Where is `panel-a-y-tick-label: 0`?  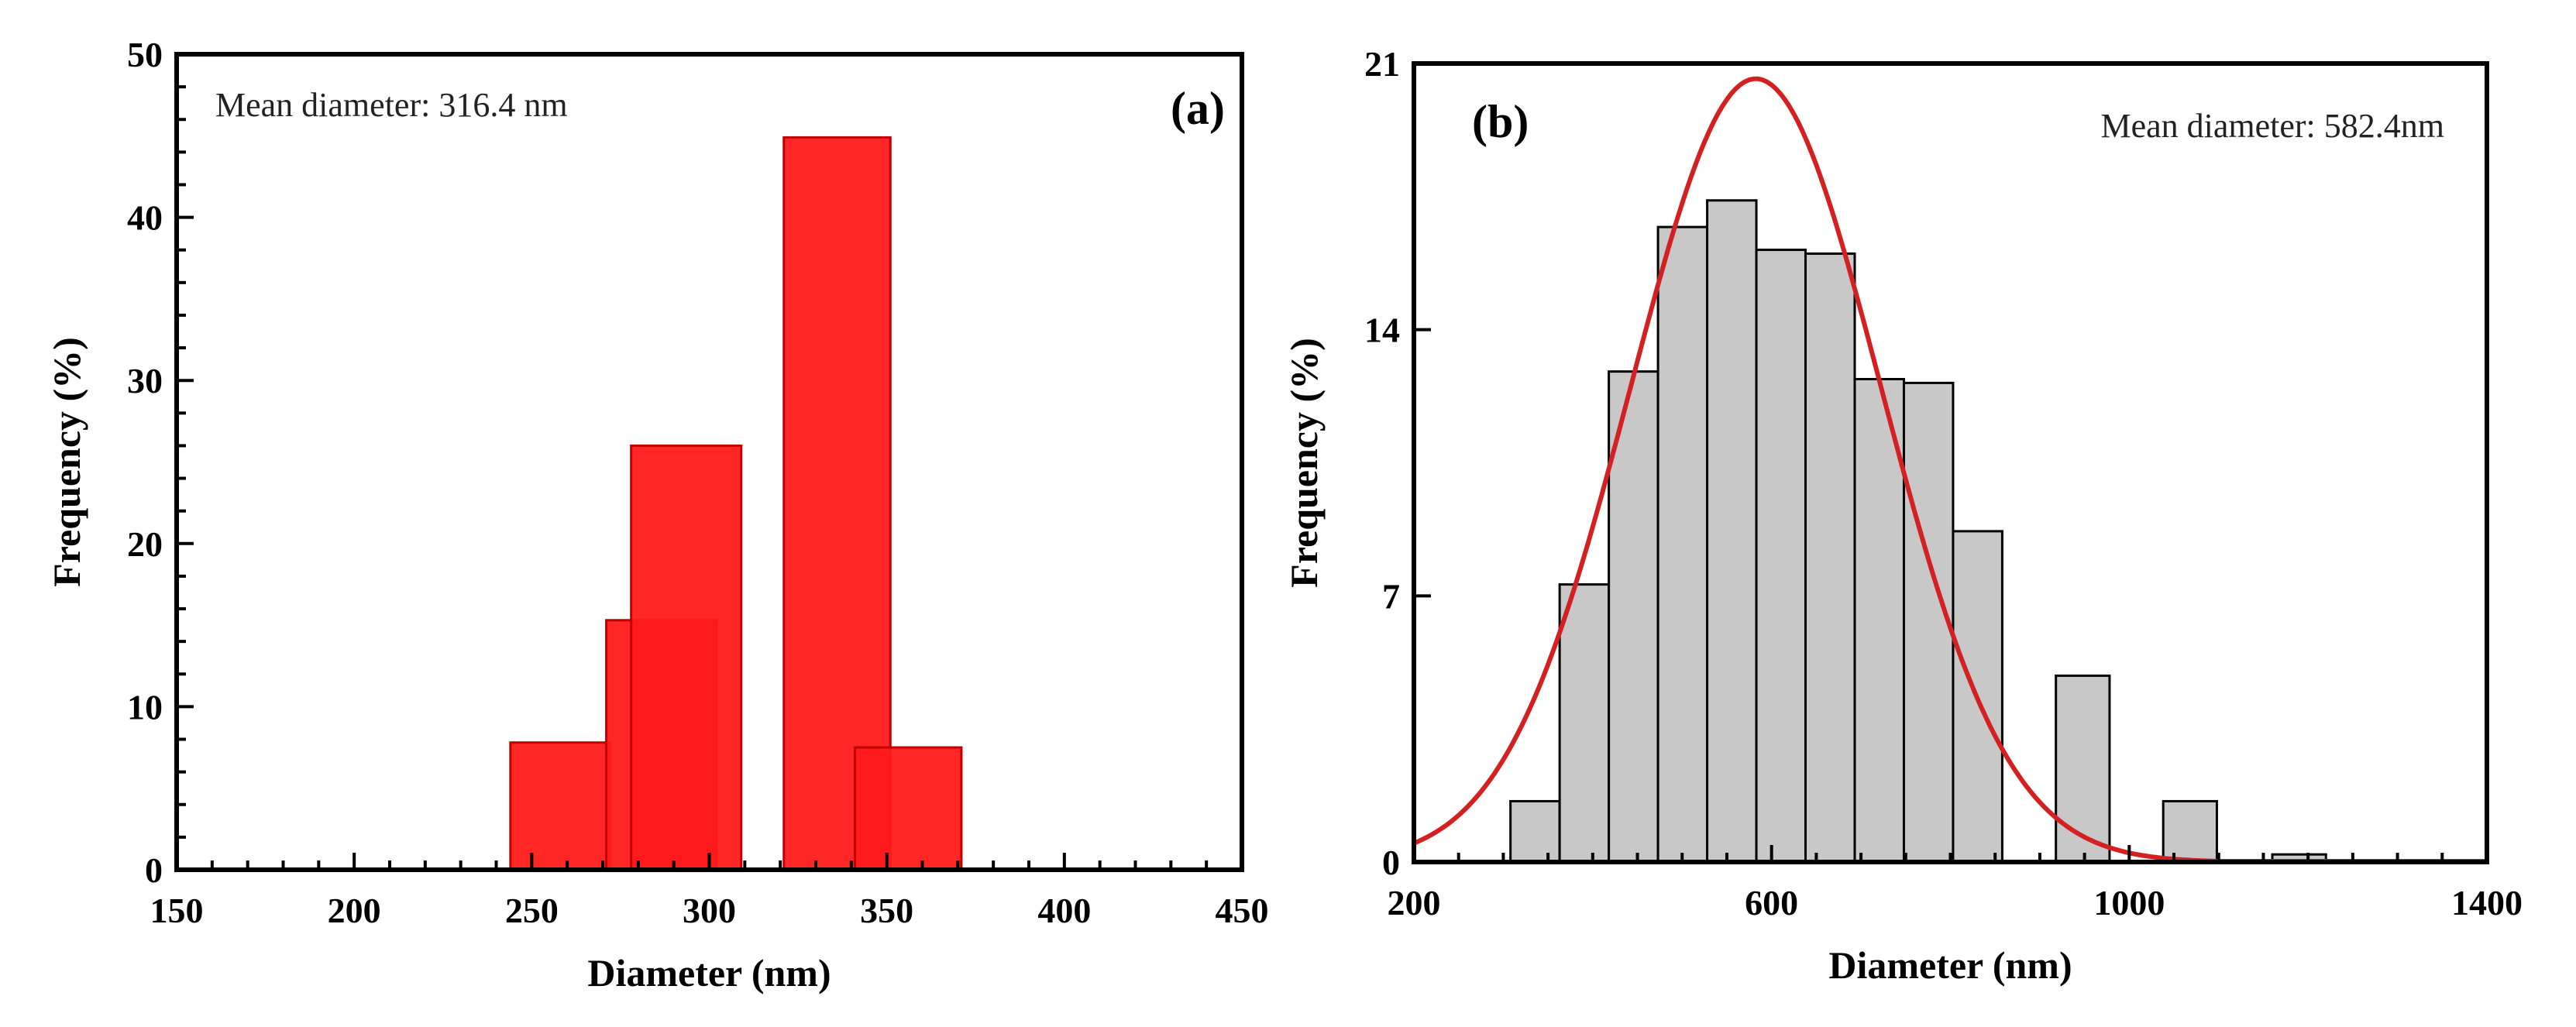
panel-a-y-tick-label: 0 is located at coordinates (154, 870).